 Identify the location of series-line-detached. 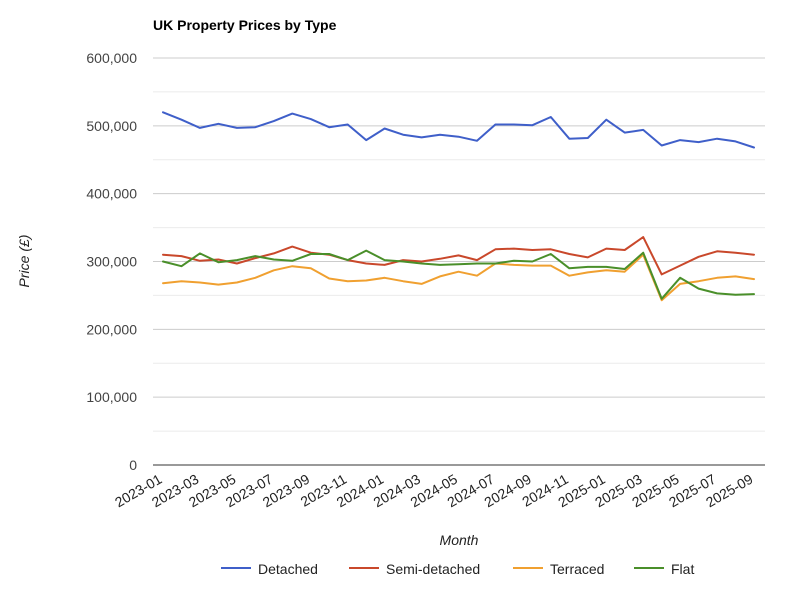
(458, 130).